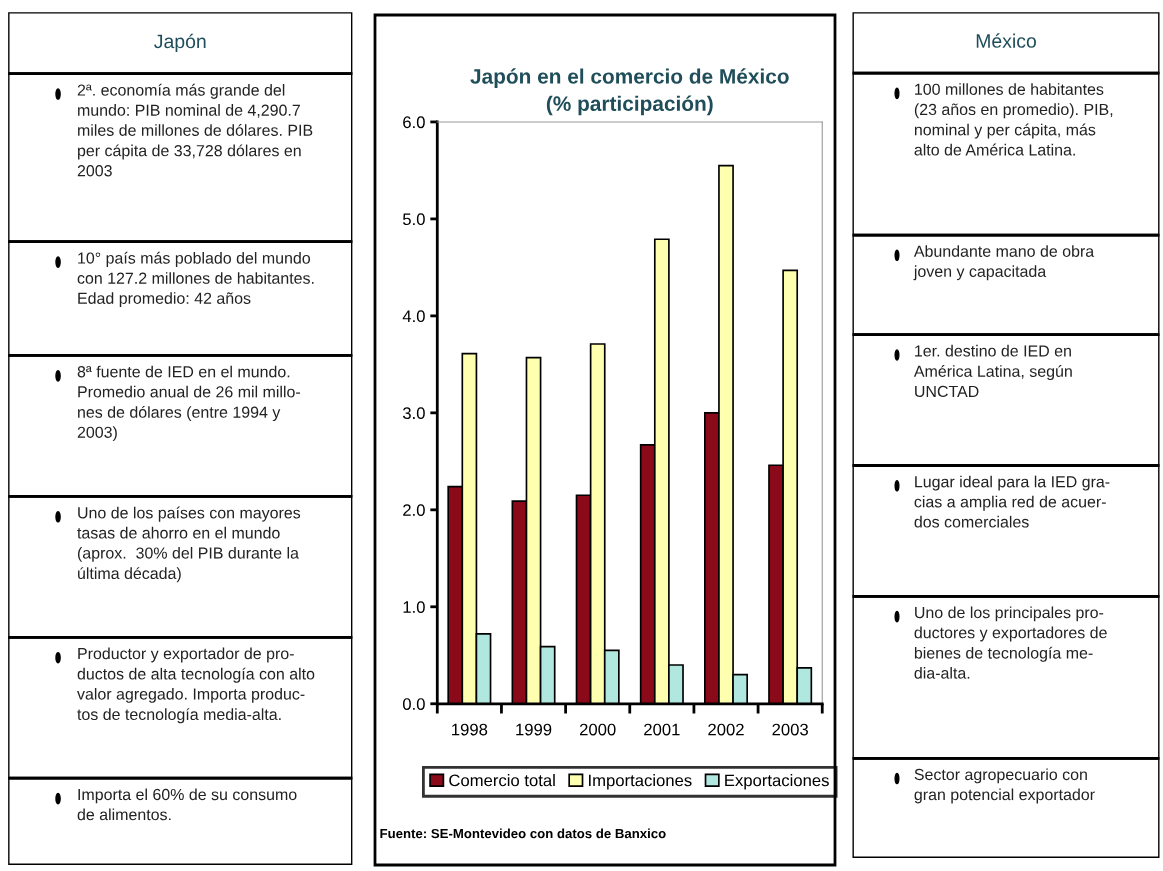 The image size is (1163, 871). I want to click on y-tick-label: 4.0, so click(413, 316).